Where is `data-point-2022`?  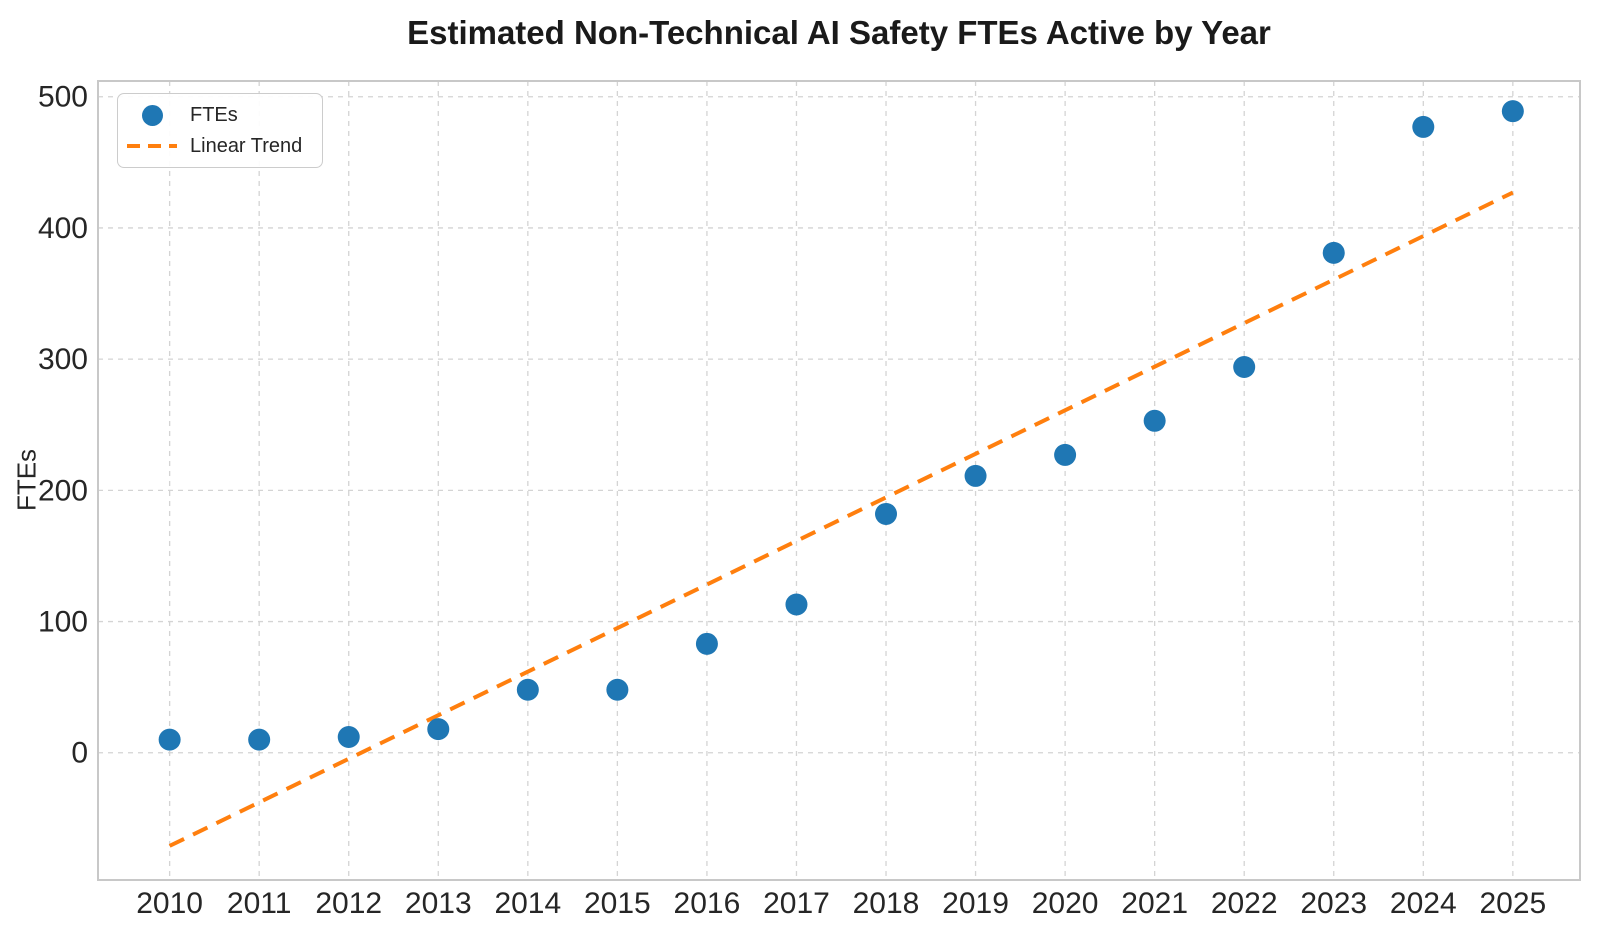 data-point-2022 is located at coordinates (1244, 367).